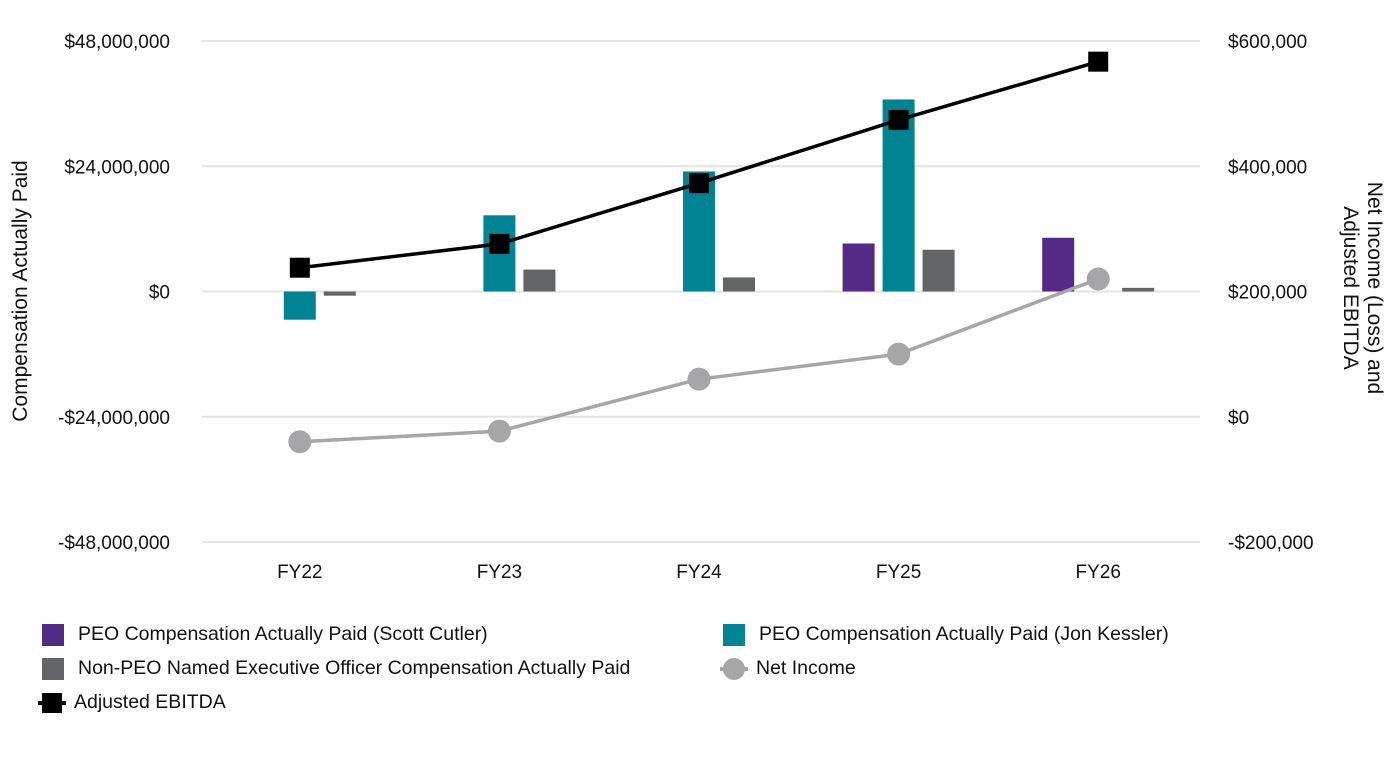  I want to click on x-axis-ticks: FY22 FY23 FY24 FY25 FY26, so click(699, 572).